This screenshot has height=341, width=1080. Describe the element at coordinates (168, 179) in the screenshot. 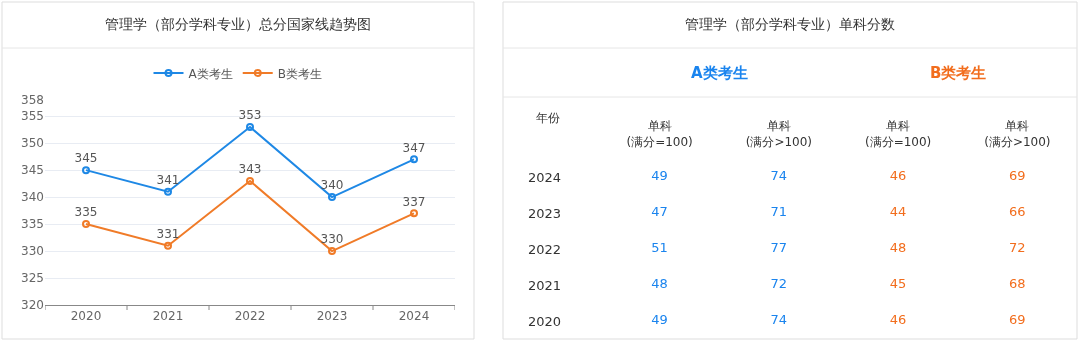

I see `data-label: 341` at that location.